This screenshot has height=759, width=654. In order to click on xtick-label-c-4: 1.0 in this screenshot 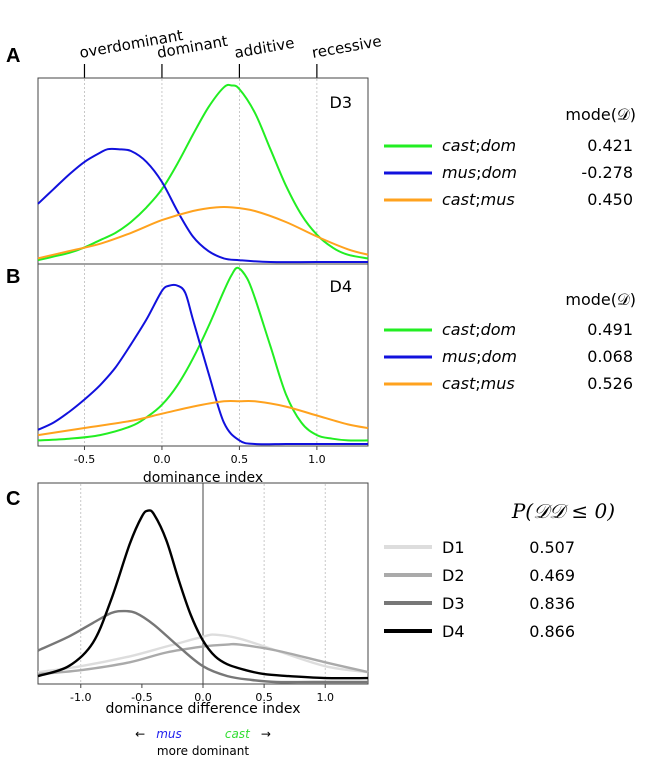, I will do `click(325, 697)`.